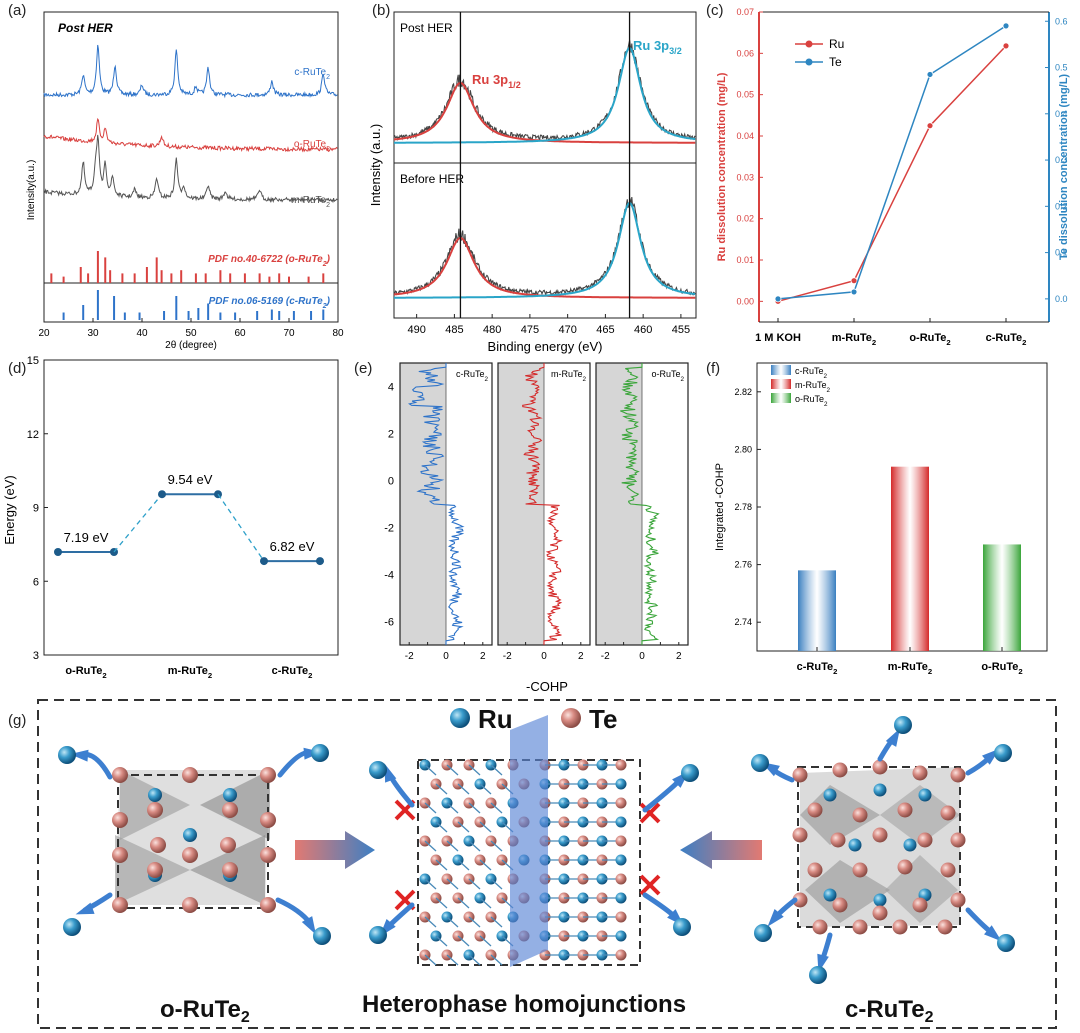 The height and width of the screenshot is (1033, 1080). I want to click on chart-d-point, so click(162, 494).